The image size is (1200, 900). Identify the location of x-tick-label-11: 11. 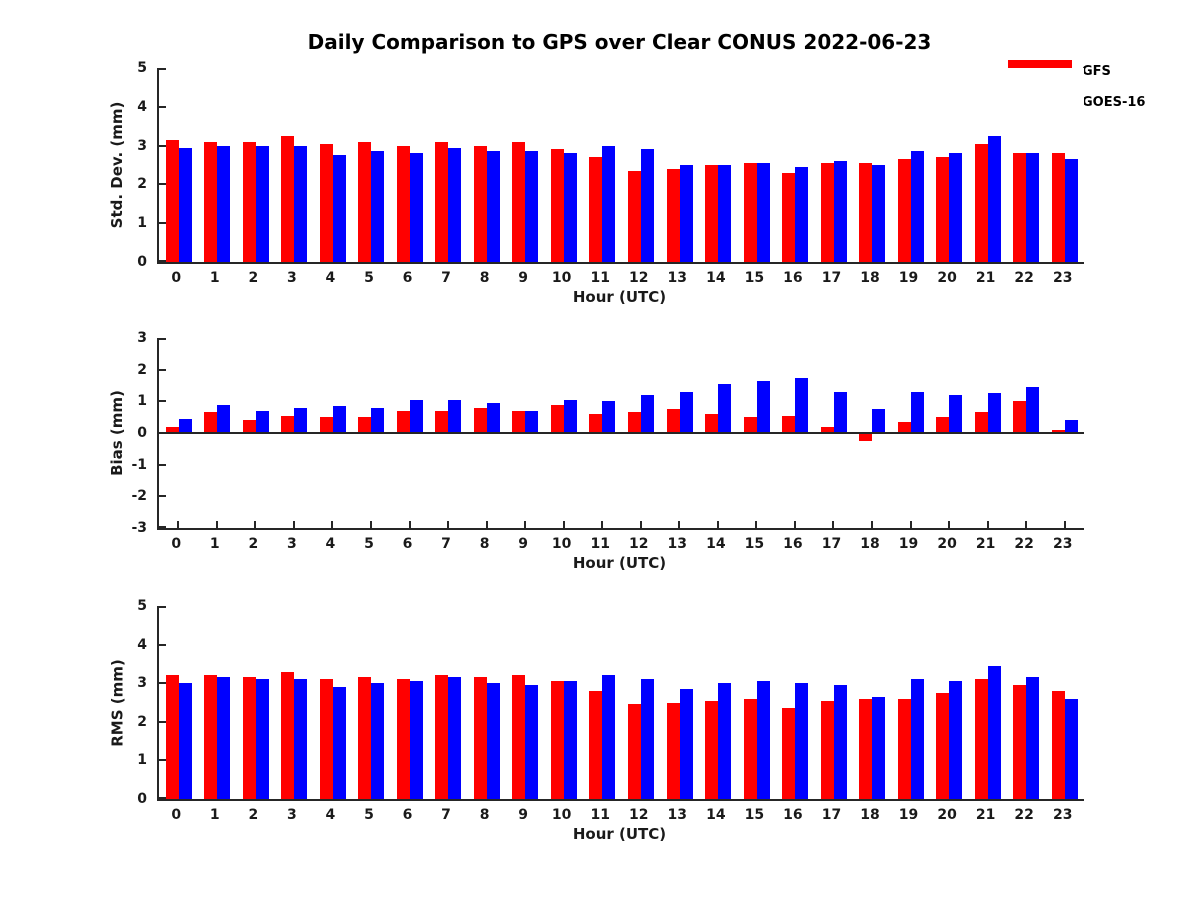
(600, 278).